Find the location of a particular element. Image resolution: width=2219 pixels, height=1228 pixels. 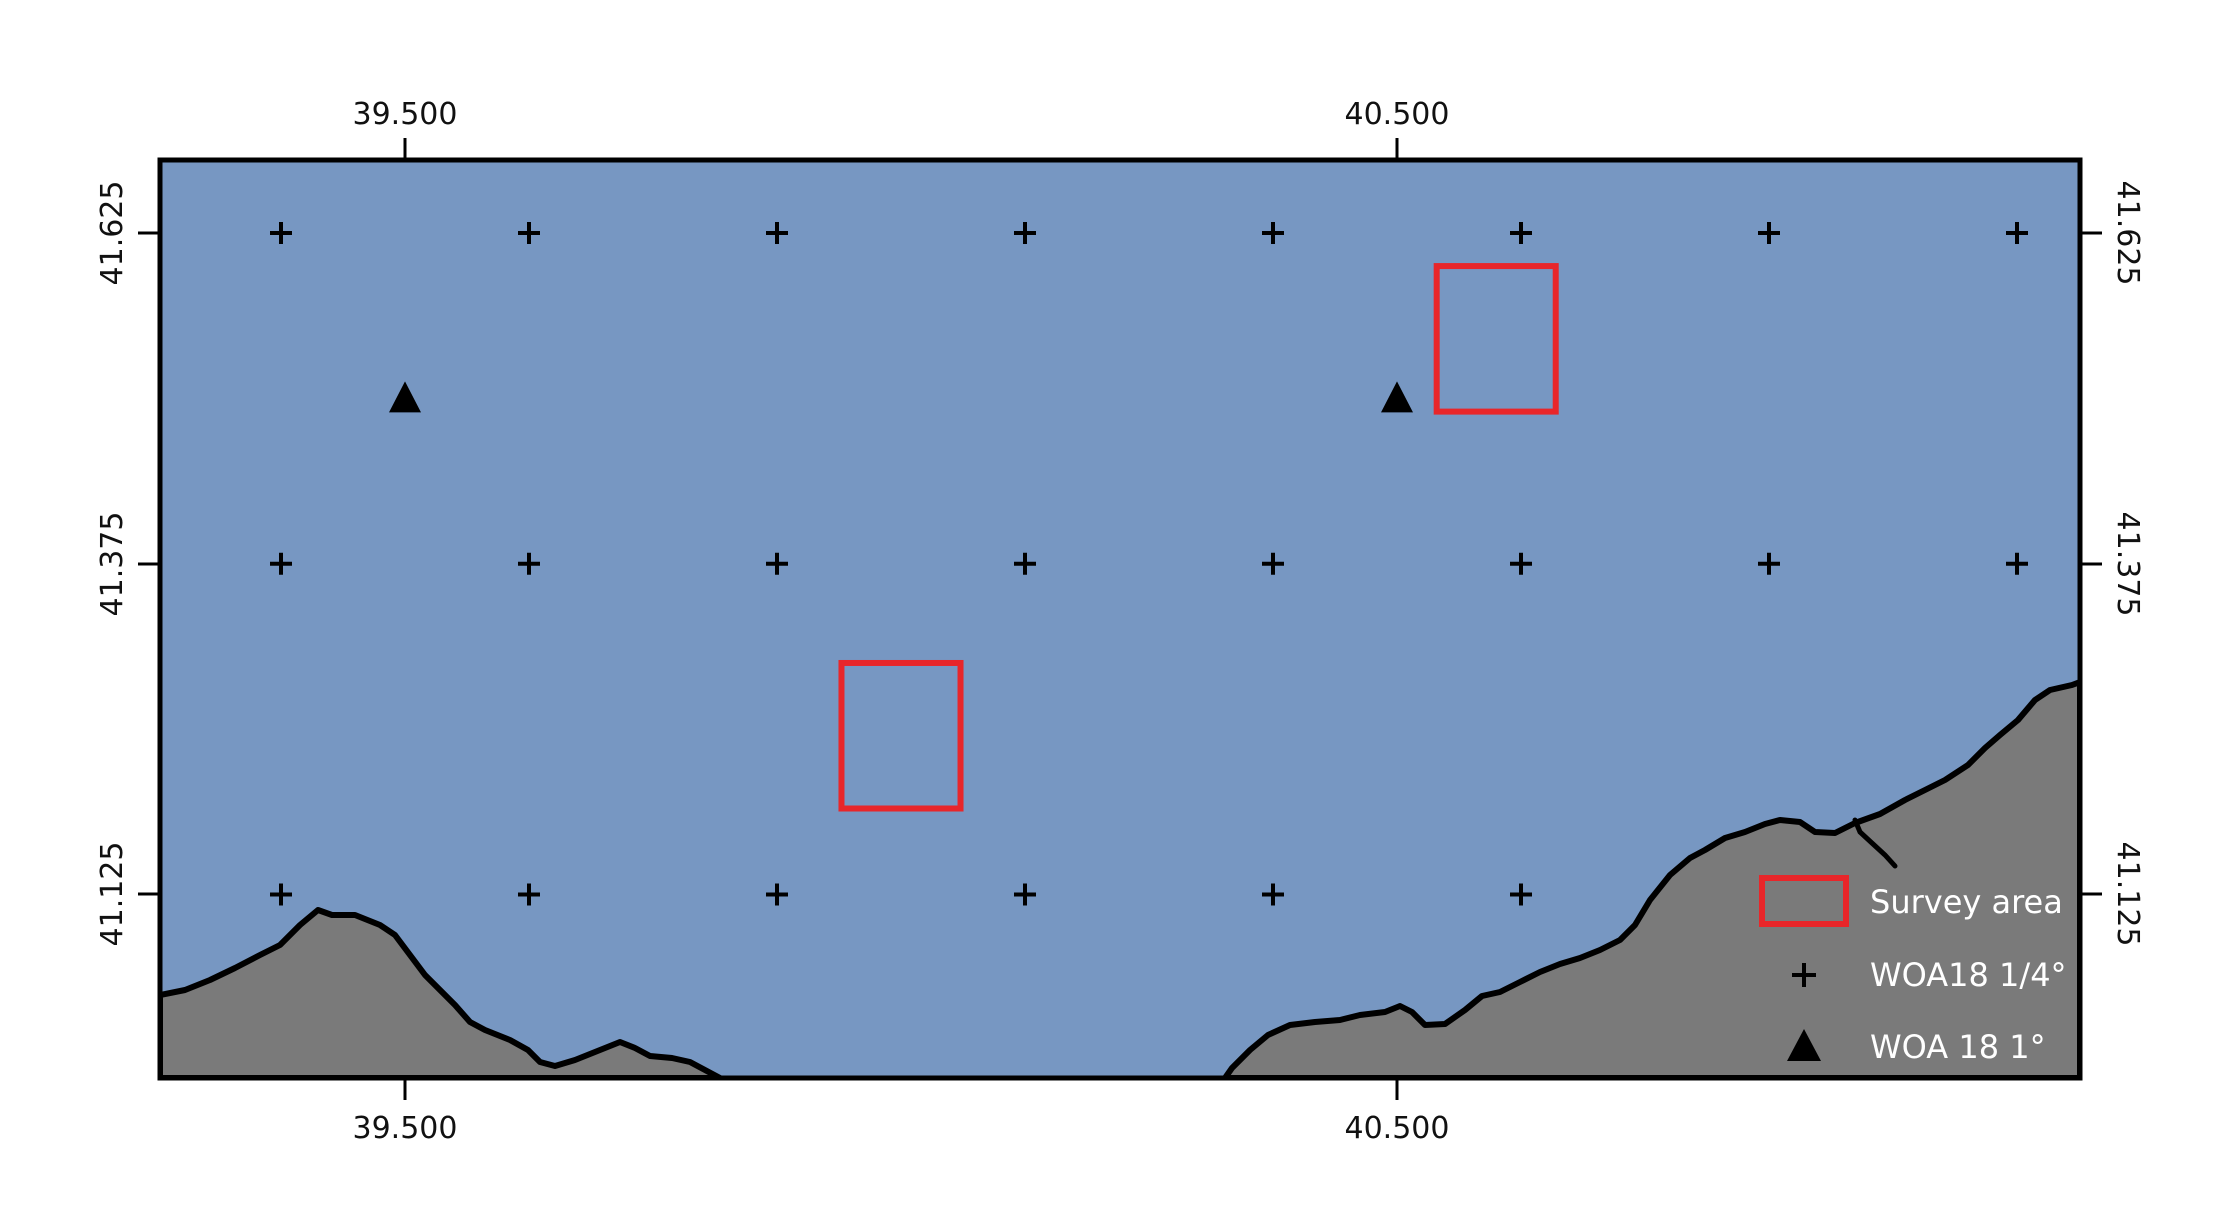

lat-axis-left: 41.625 41.375 41.125 is located at coordinates (127, 564).